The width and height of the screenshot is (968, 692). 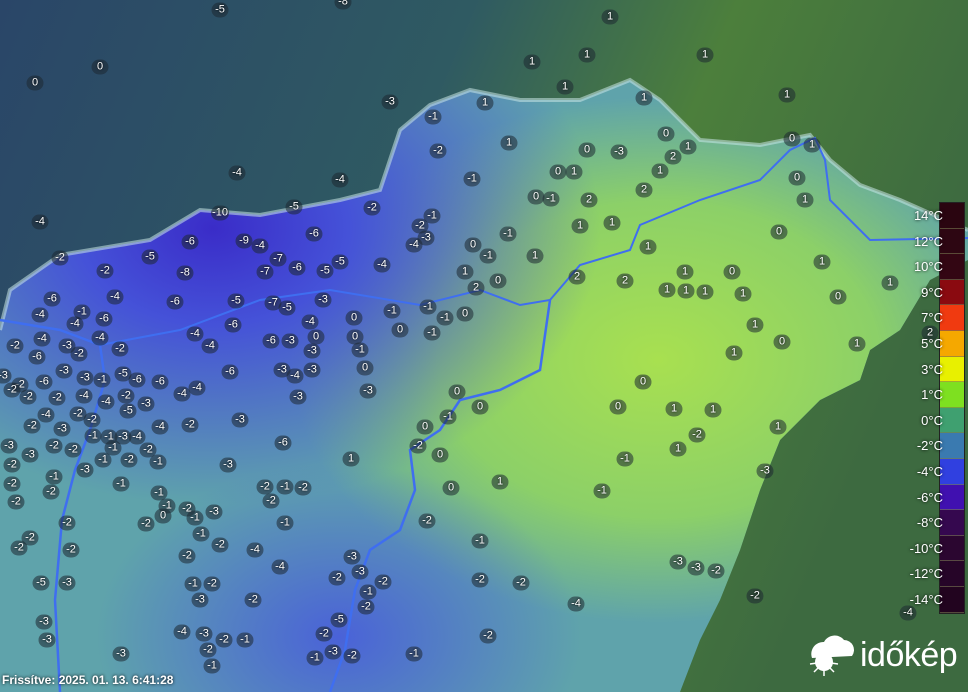 What do you see at coordinates (244, 241) in the screenshot?
I see `station-temperature: -9` at bounding box center [244, 241].